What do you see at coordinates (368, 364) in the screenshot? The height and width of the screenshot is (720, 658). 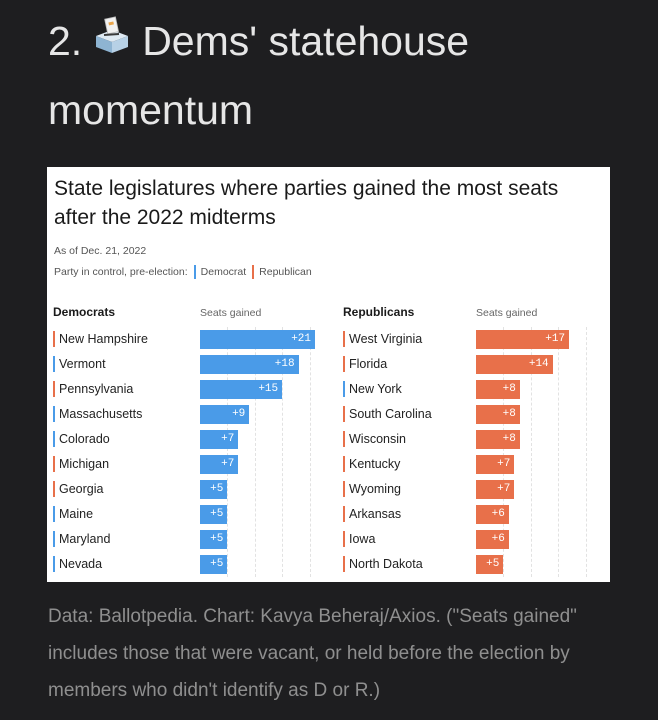 I see `state-label: Florida` at bounding box center [368, 364].